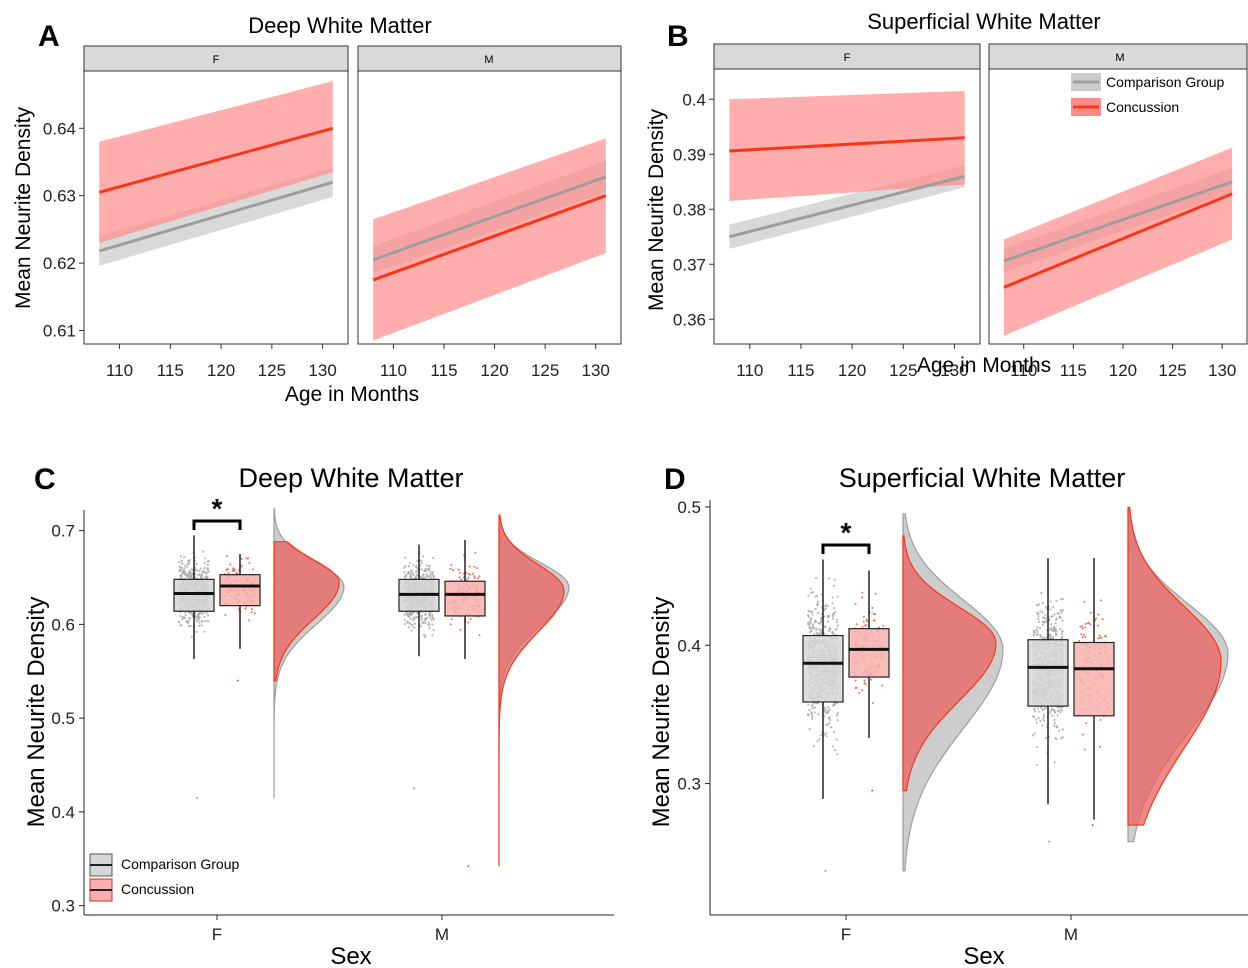  I want to click on y-tick-label: 0.4, so click(694, 99).